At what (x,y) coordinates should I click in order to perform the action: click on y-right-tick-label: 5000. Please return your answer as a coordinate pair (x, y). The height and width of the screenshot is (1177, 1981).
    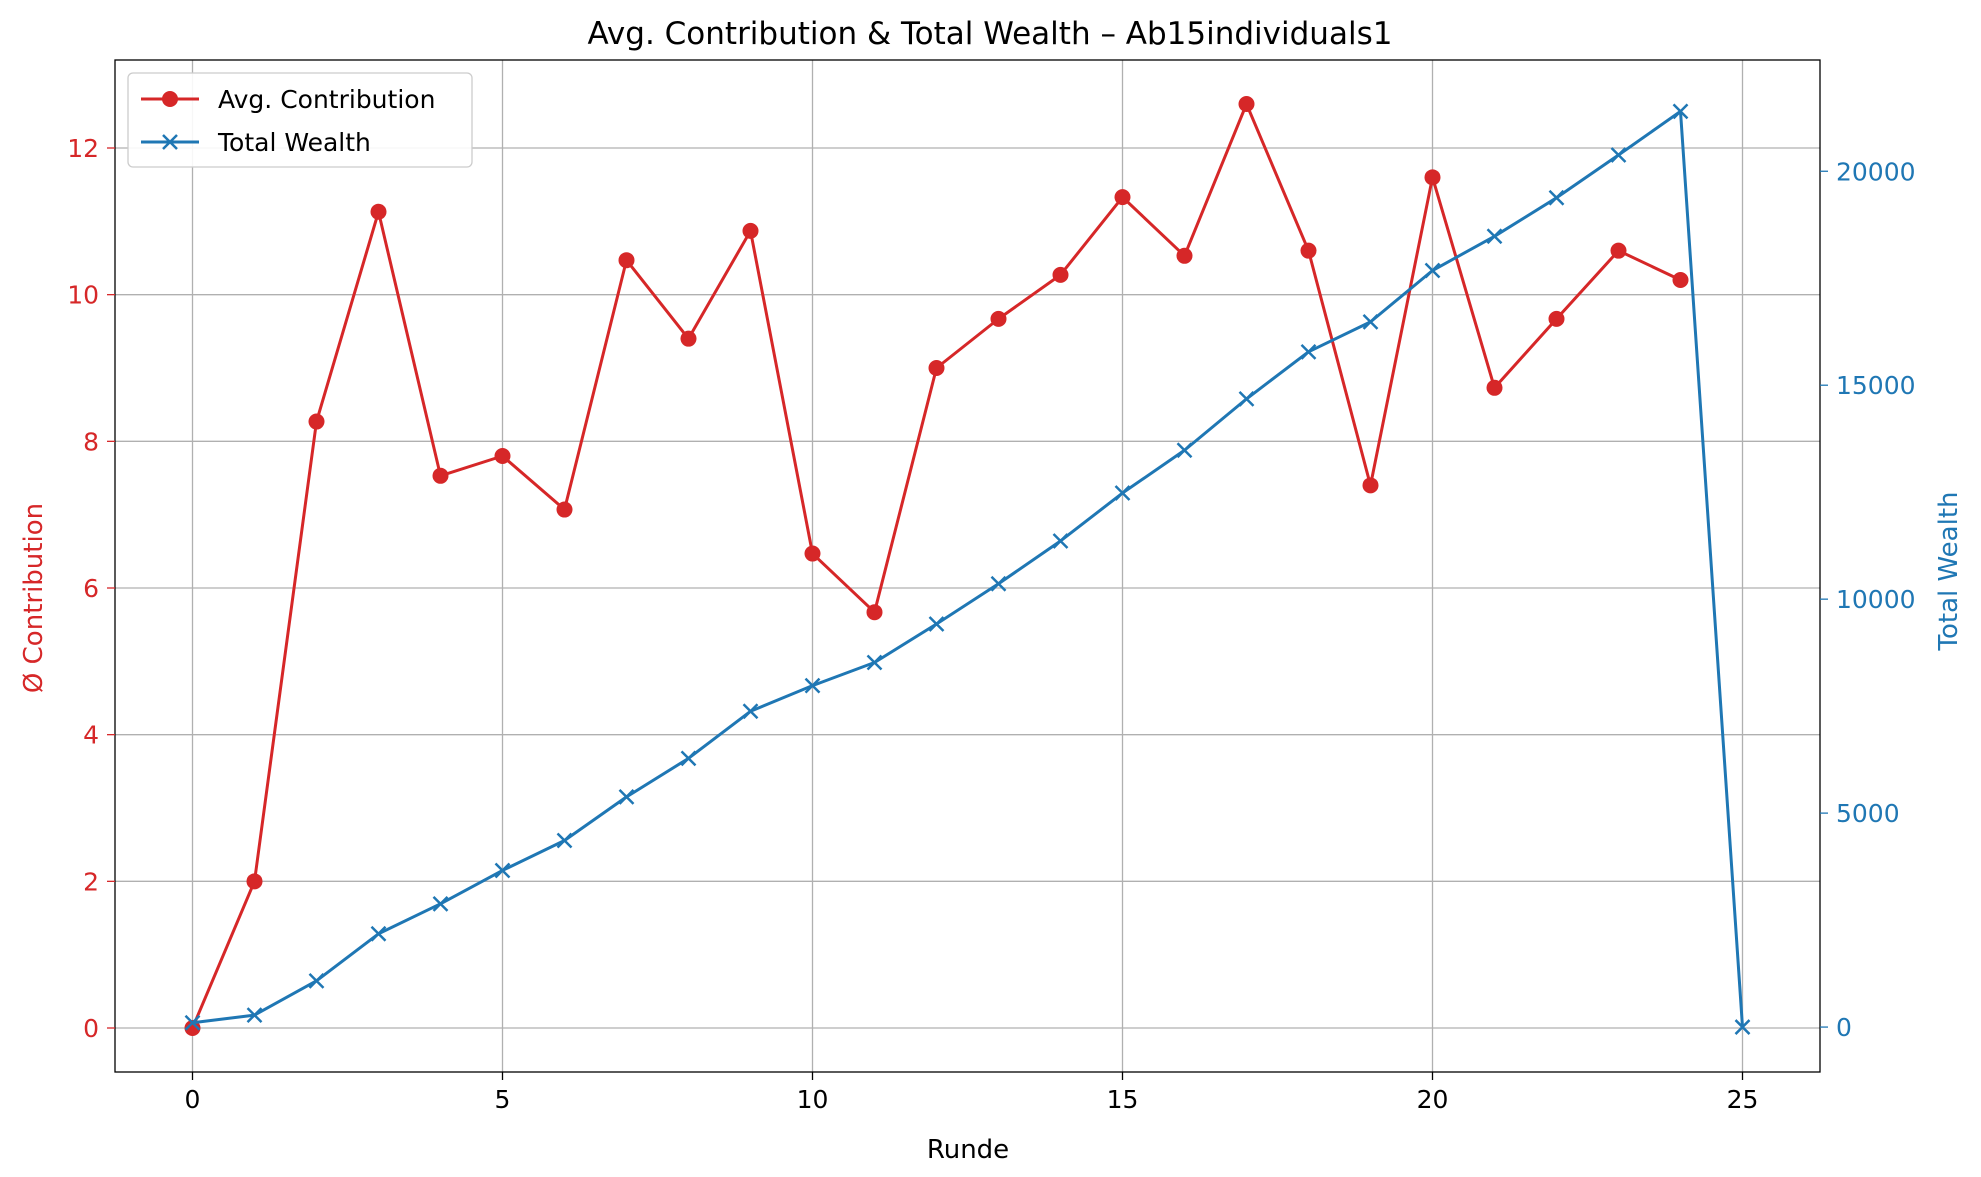
    Looking at the image, I should click on (1868, 813).